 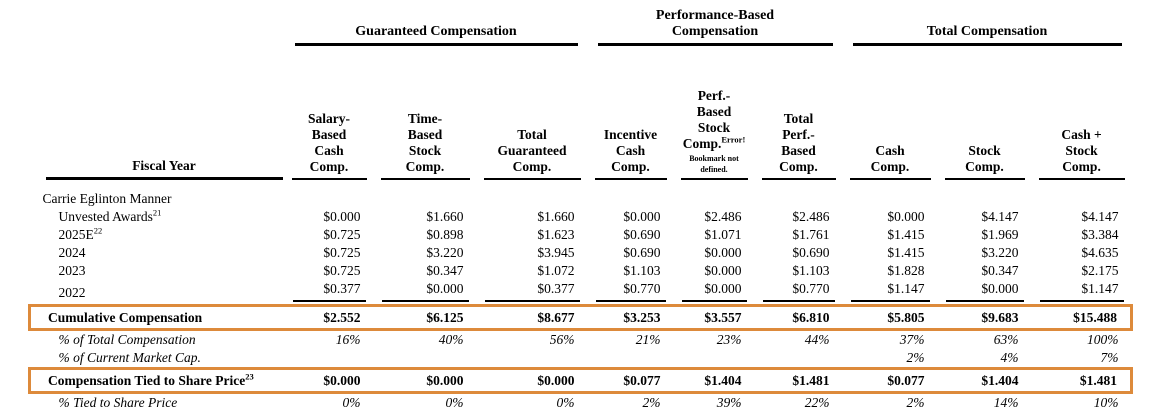 What do you see at coordinates (565, 402) in the screenshot?
I see `cell-value: 0%` at bounding box center [565, 402].